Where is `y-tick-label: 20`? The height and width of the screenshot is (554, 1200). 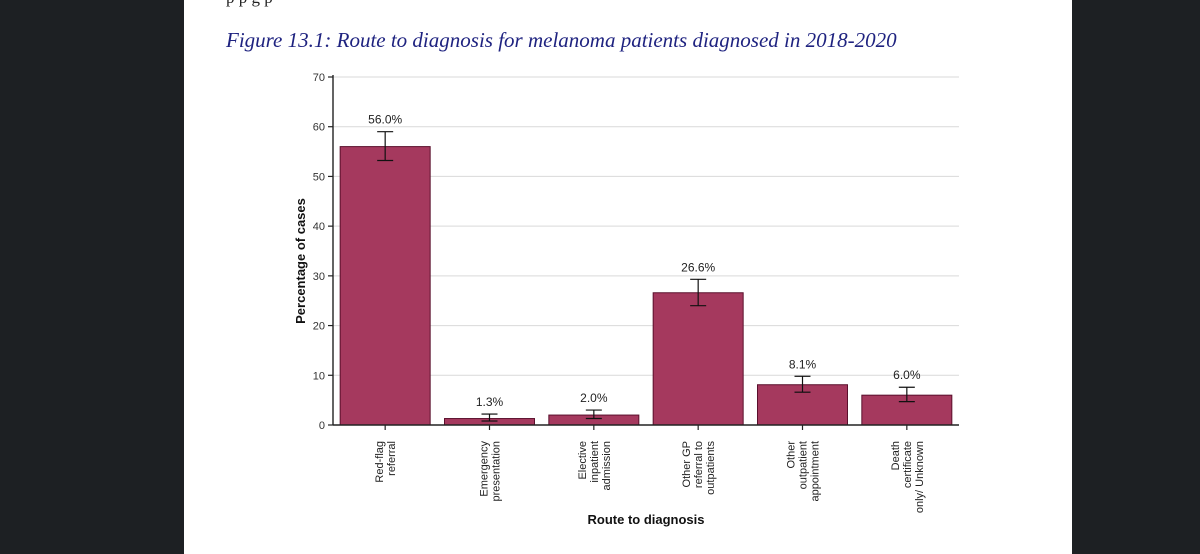
y-tick-label: 20 is located at coordinates (319, 327).